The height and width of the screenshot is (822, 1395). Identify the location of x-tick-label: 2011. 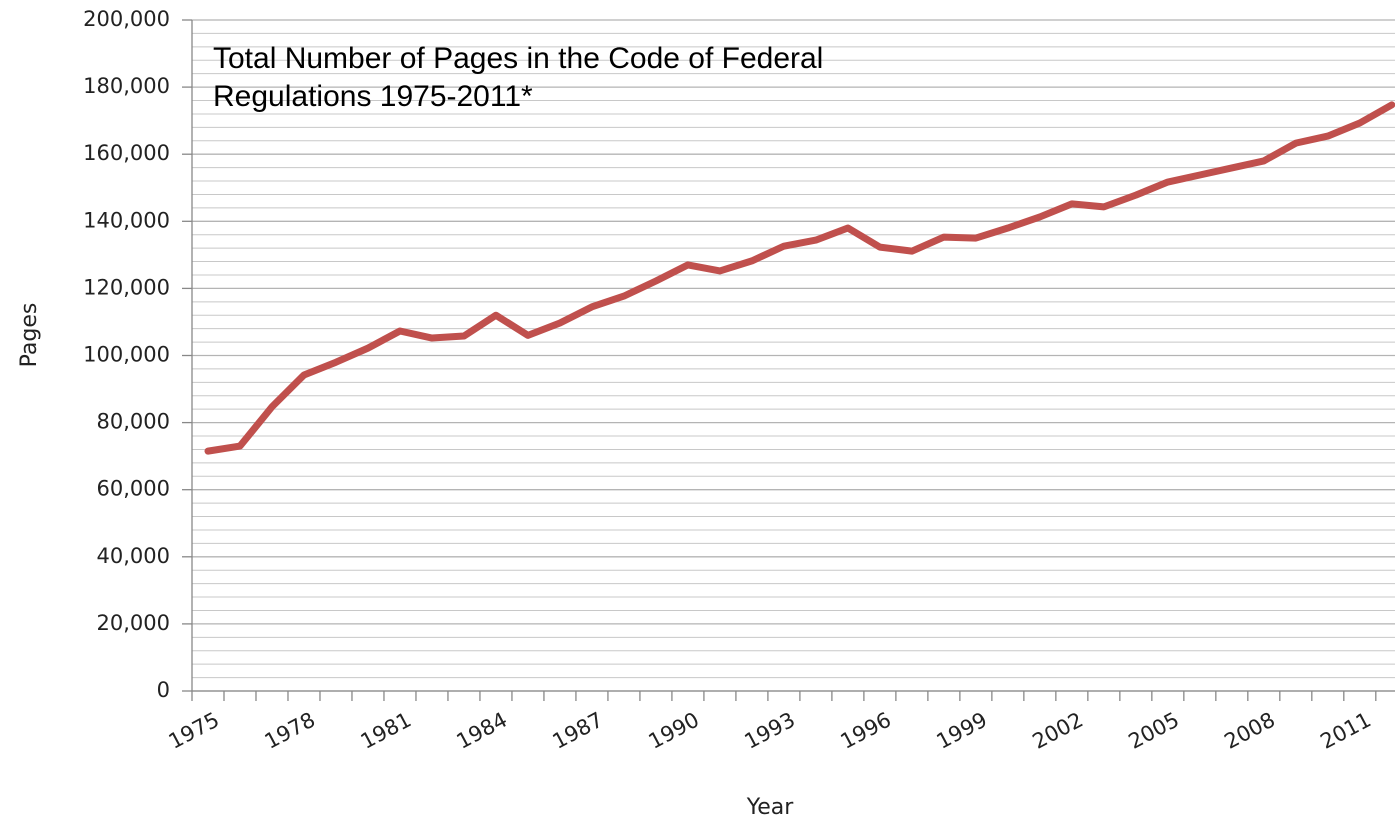
(1346, 731).